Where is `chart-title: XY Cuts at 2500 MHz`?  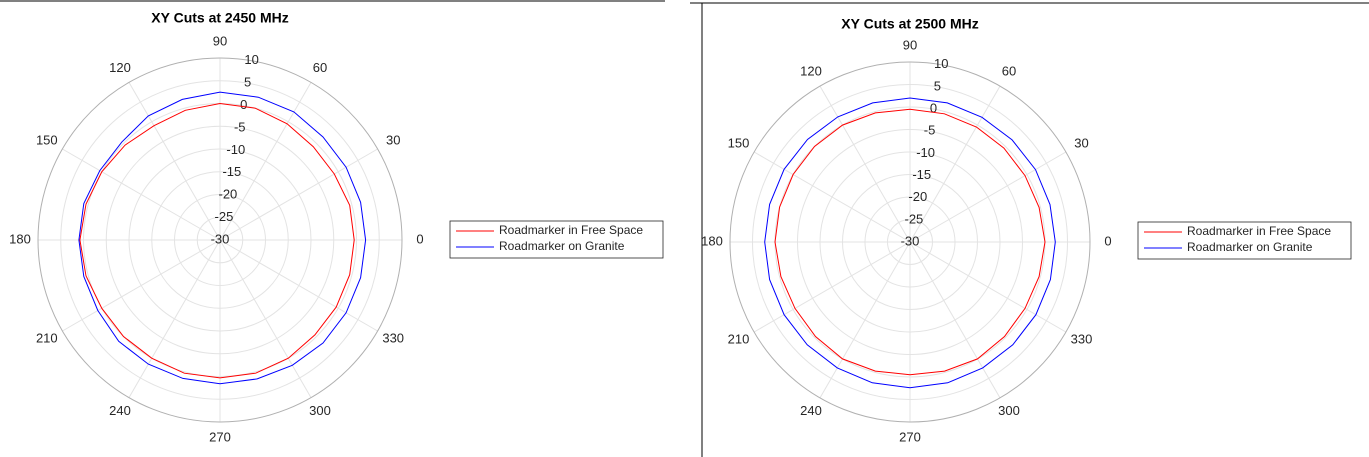 chart-title: XY Cuts at 2500 MHz is located at coordinates (909, 24).